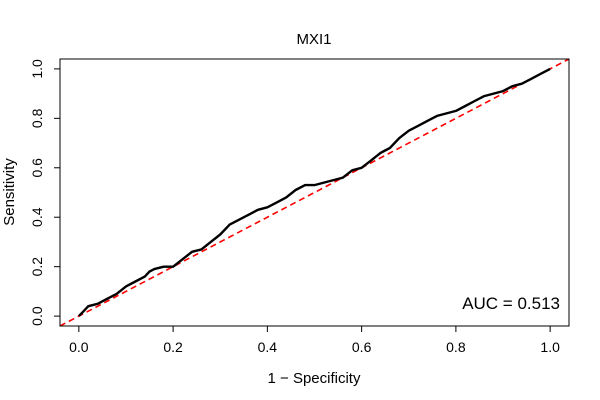  Describe the element at coordinates (511, 303) in the screenshot. I see `auc-annotation: AUC = 0.513` at that location.